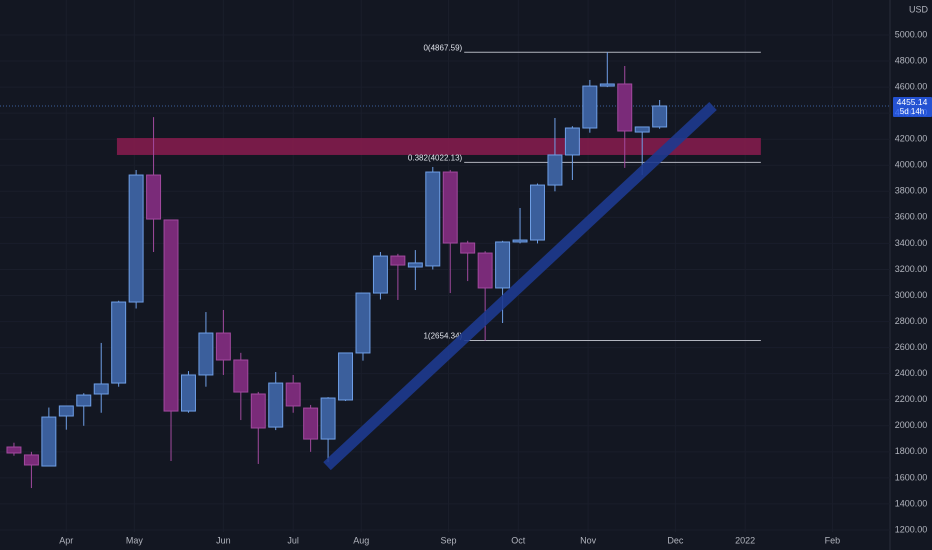 The height and width of the screenshot is (550, 932). What do you see at coordinates (911, 191) in the screenshot?
I see `y-tick-label: 3800.00` at bounding box center [911, 191].